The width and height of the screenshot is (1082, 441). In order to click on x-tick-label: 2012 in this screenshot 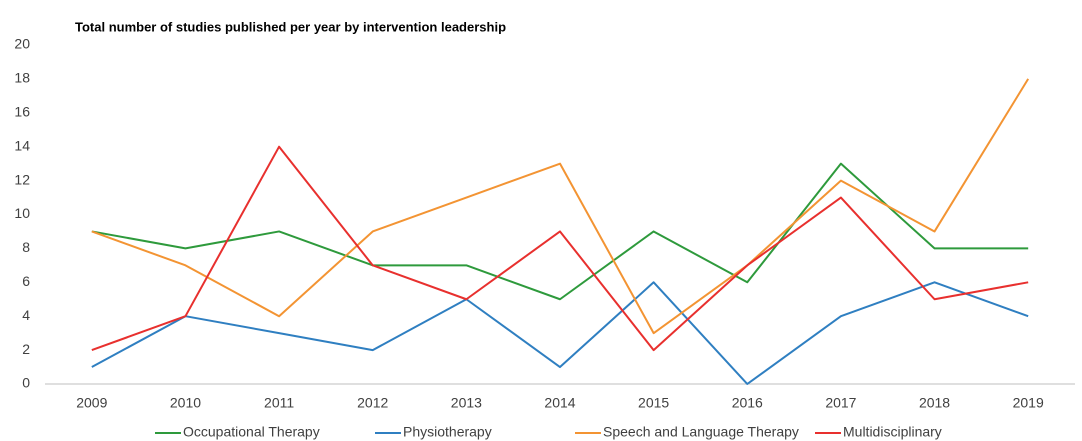, I will do `click(372, 403)`.